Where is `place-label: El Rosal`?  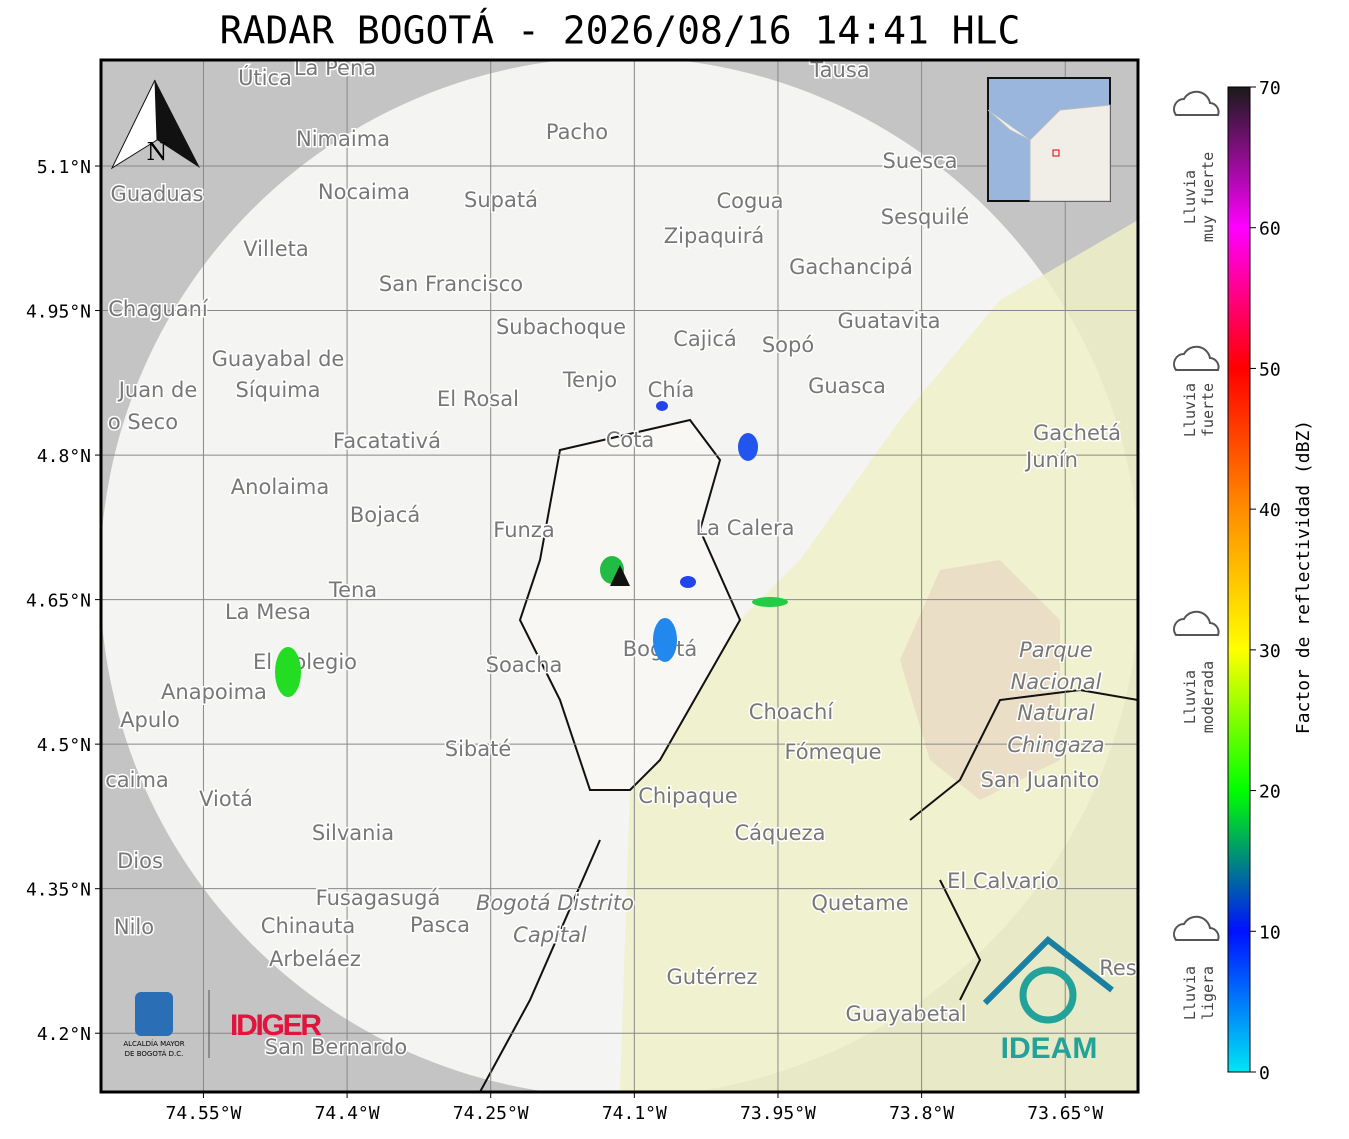
place-label: El Rosal is located at coordinates (478, 399).